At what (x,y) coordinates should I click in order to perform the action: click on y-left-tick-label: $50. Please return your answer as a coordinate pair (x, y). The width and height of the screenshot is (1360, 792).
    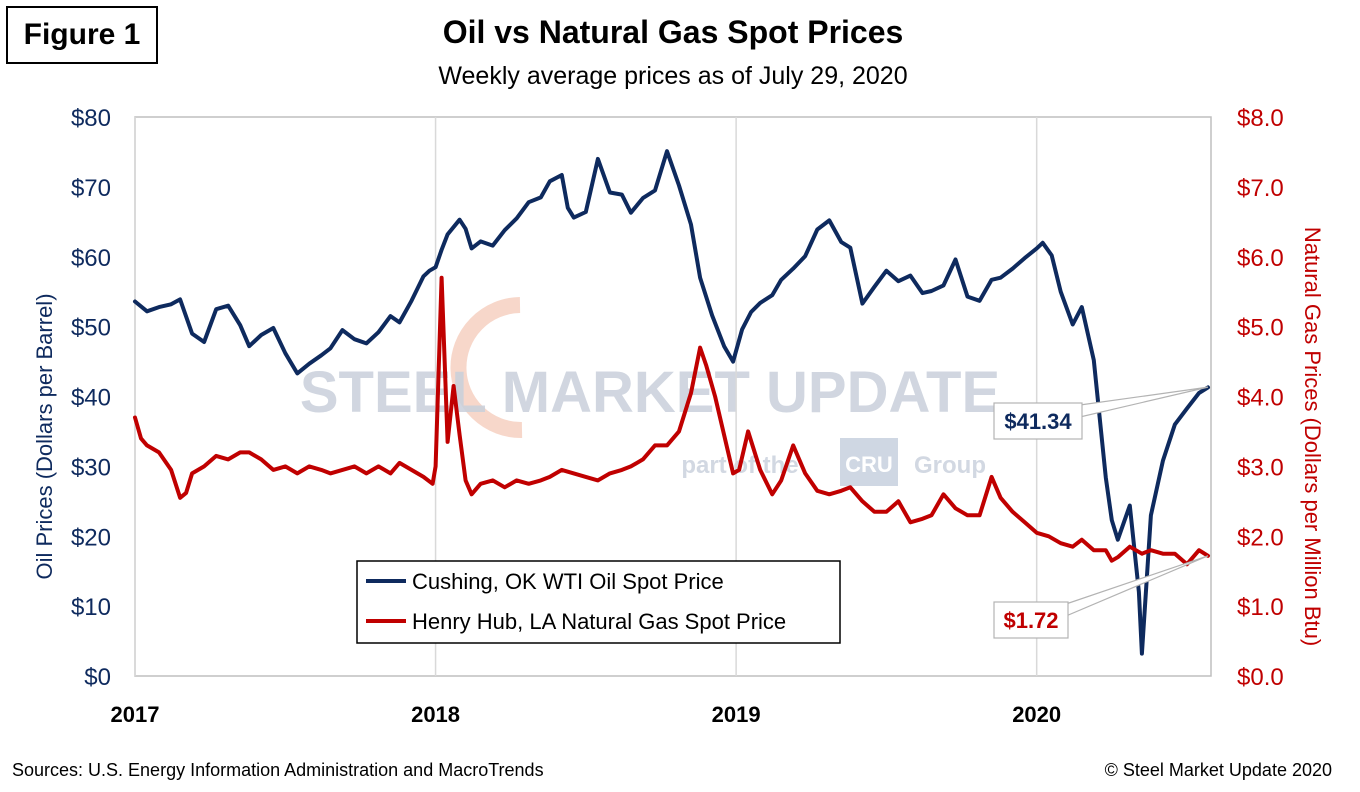
    Looking at the image, I should click on (91, 328).